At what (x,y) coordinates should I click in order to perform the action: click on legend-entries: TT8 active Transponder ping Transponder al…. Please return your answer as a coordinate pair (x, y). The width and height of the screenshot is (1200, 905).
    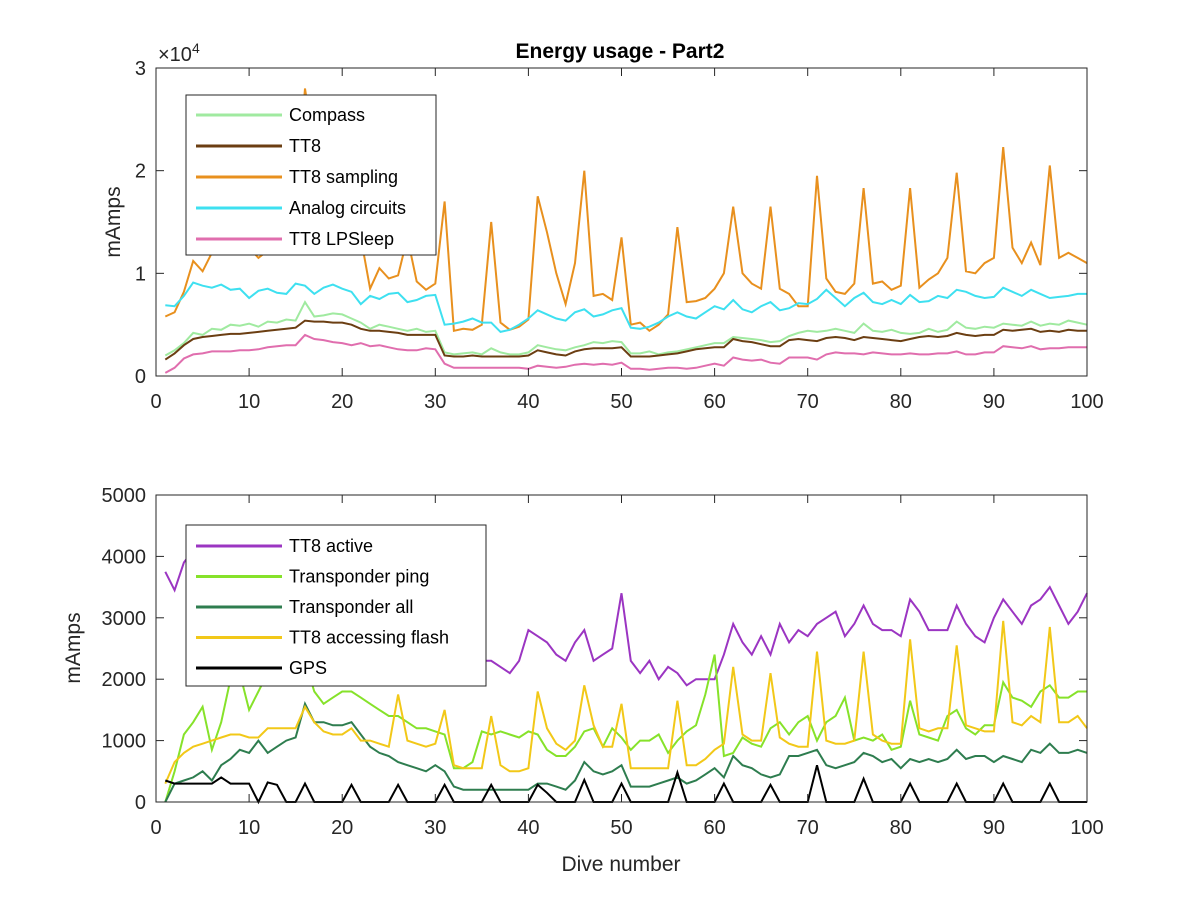
    Looking at the image, I should click on (322, 607).